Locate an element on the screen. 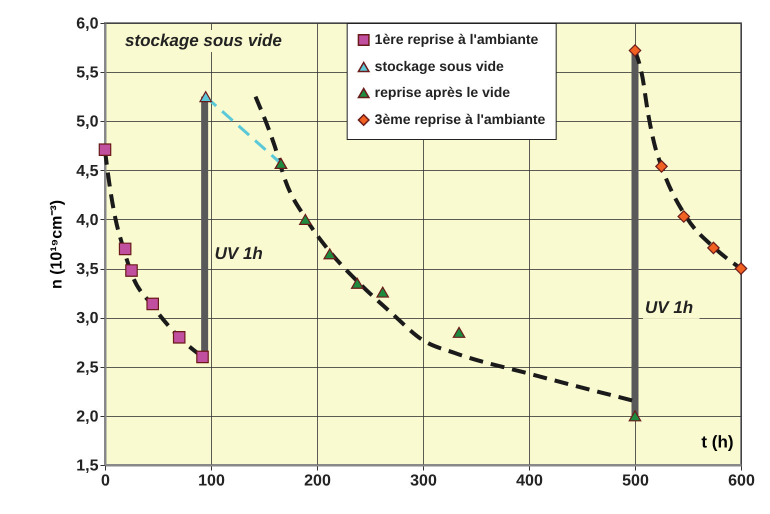 This screenshot has height=514, width=770. y-tick-label: 5,0 is located at coordinates (87, 122).